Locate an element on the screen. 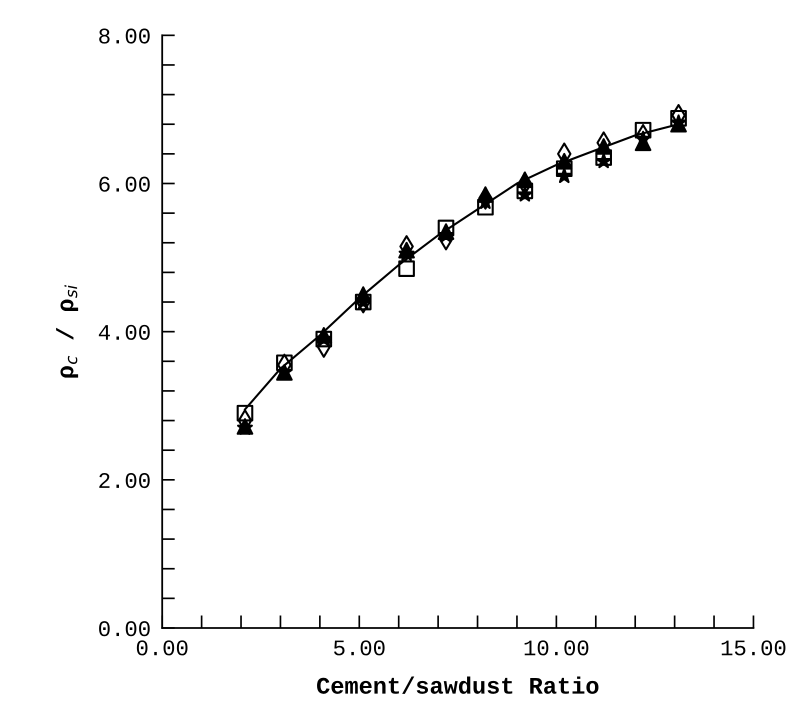 The image size is (799, 721). x-tick-label: 15.00 is located at coordinates (754, 648).